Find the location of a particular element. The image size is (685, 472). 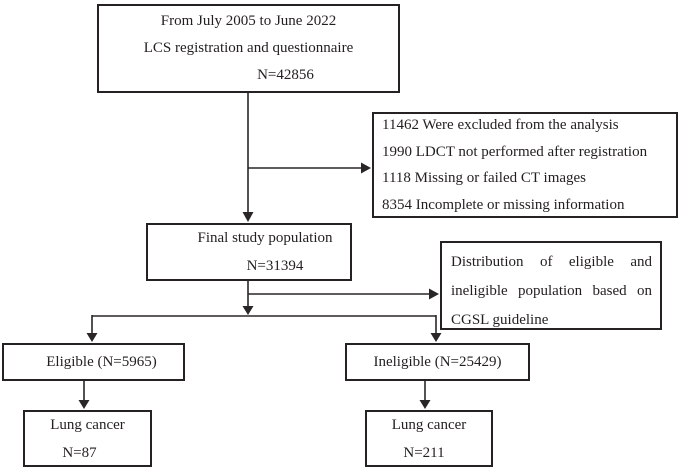

registration-count-text: N=42856 is located at coordinates (285, 75).